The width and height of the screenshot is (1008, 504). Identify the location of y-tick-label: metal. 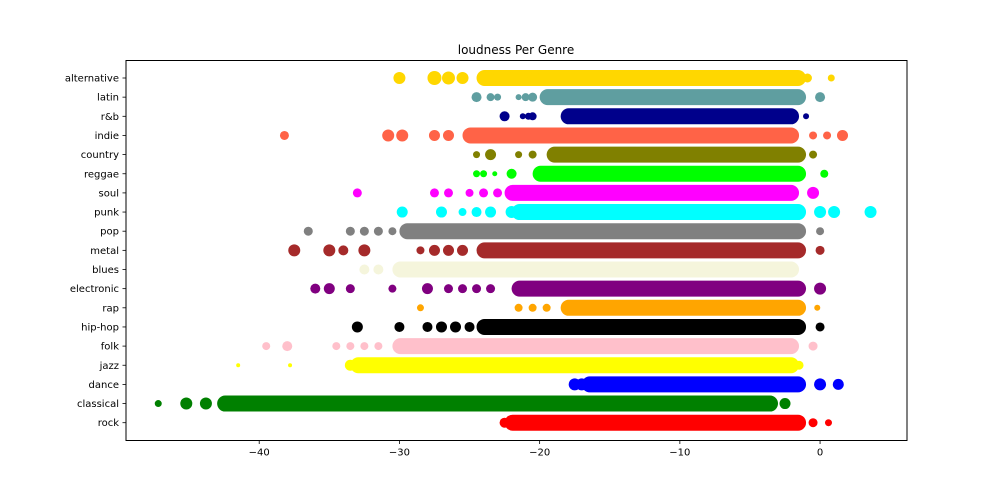
(104, 251).